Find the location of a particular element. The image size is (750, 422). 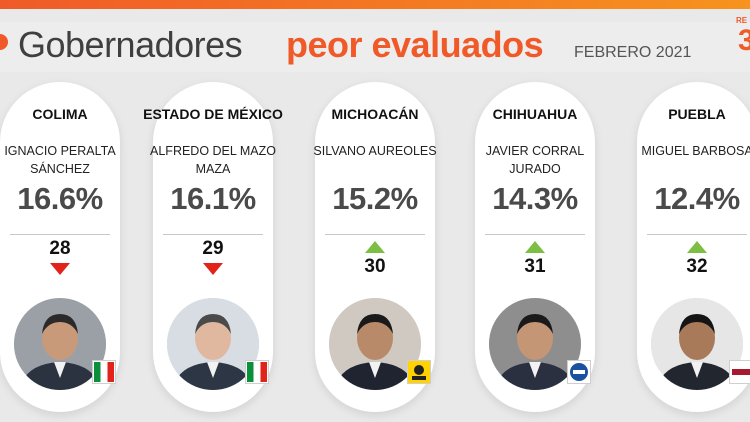

governor-name: ALFREDO DEL MAZO MAZA is located at coordinates (213, 160).